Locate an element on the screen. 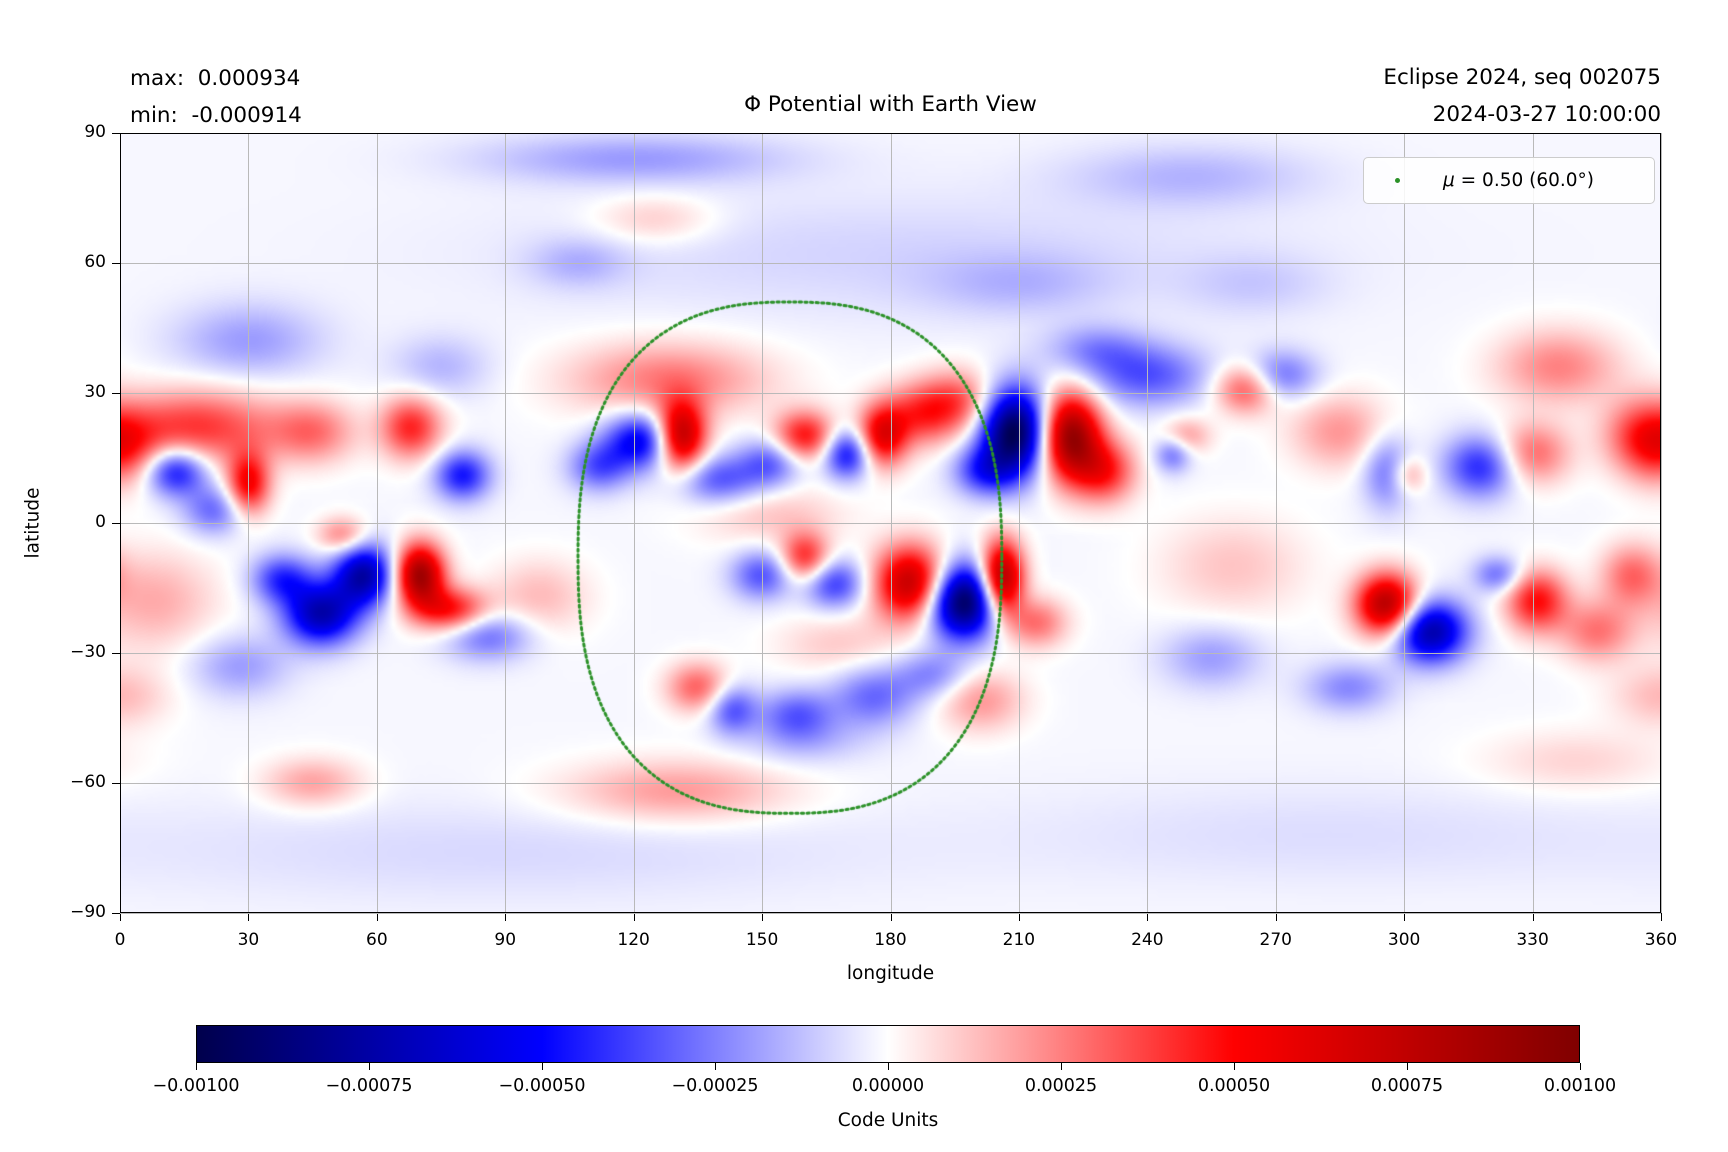  x-tick-label: 150 is located at coordinates (762, 940).